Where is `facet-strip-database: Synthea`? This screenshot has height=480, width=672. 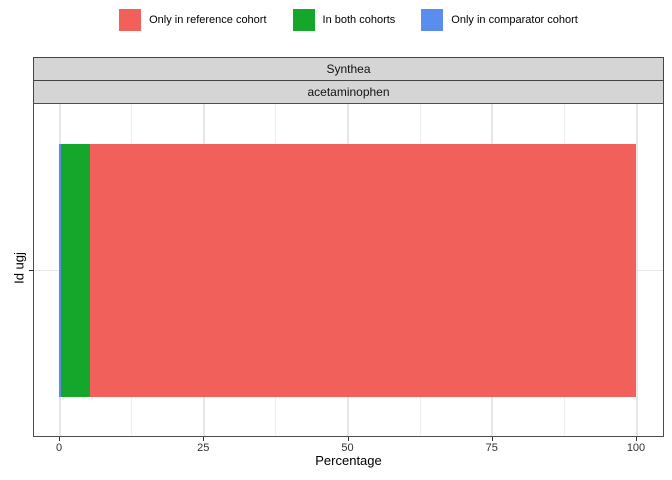
facet-strip-database: Synthea is located at coordinates (348, 69).